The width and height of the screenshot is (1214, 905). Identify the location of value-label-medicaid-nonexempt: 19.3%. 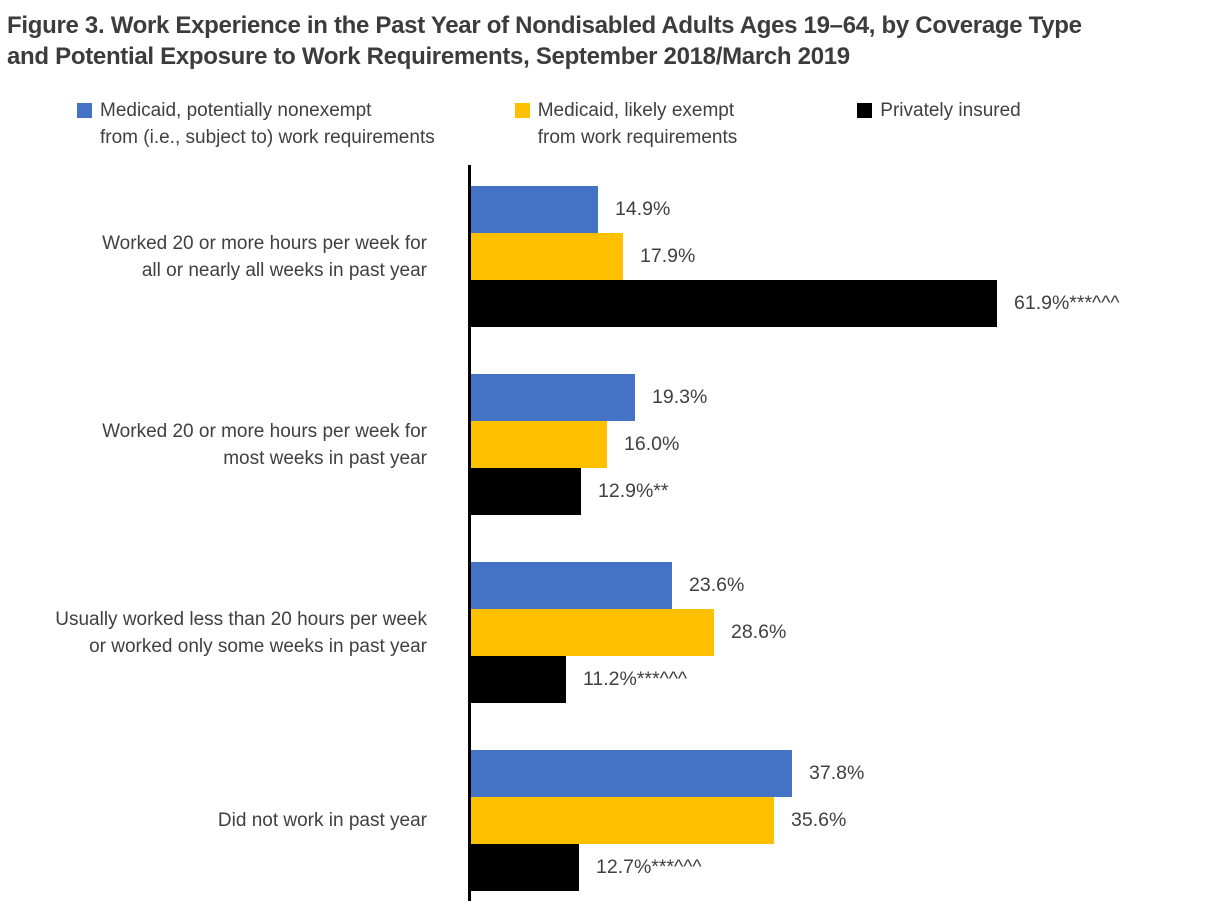
(680, 397).